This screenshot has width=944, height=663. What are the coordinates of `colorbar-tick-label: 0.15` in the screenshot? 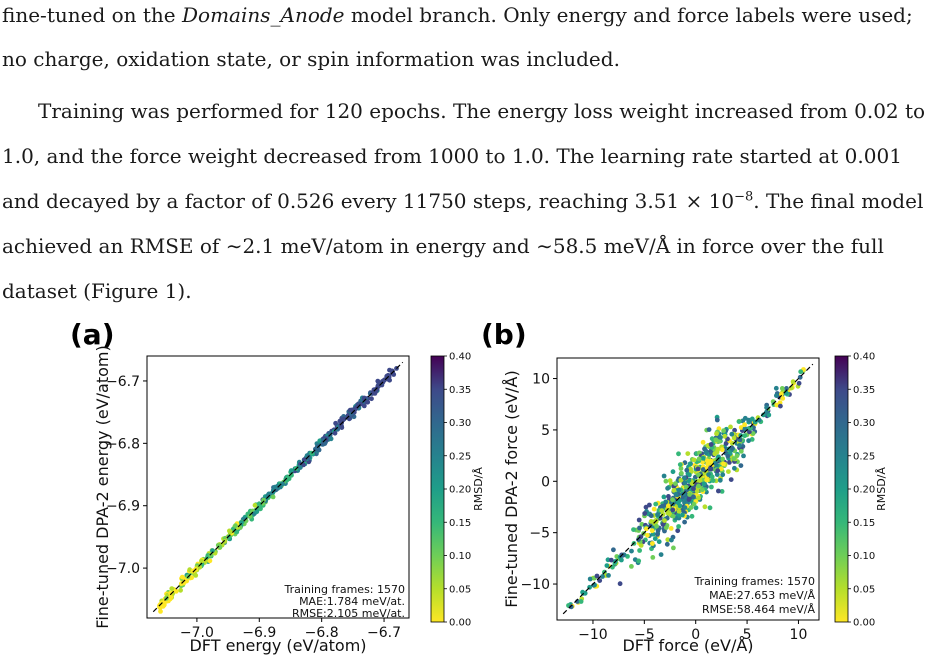 It's located at (864, 523).